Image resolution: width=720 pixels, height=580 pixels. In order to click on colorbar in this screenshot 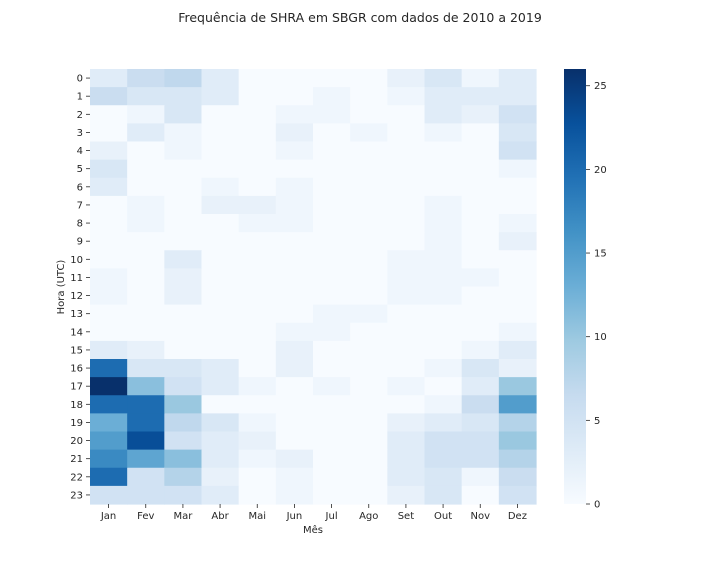, I will do `click(575, 286)`.